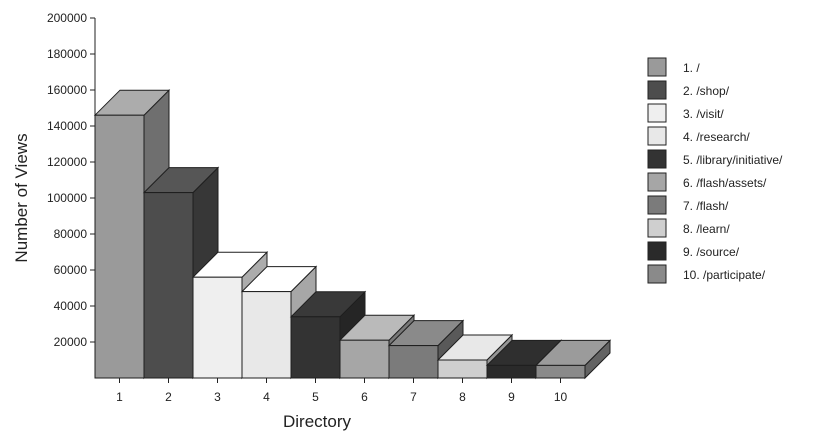  Describe the element at coordinates (706, 91) in the screenshot. I see `legend-label: 2. /shop/` at that location.